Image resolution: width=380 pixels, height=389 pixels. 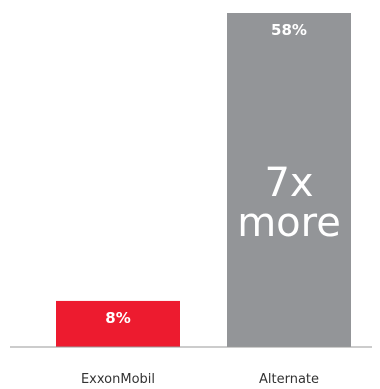 What do you see at coordinates (289, 223) in the screenshot?
I see `annotation-line-2: more` at bounding box center [289, 223].